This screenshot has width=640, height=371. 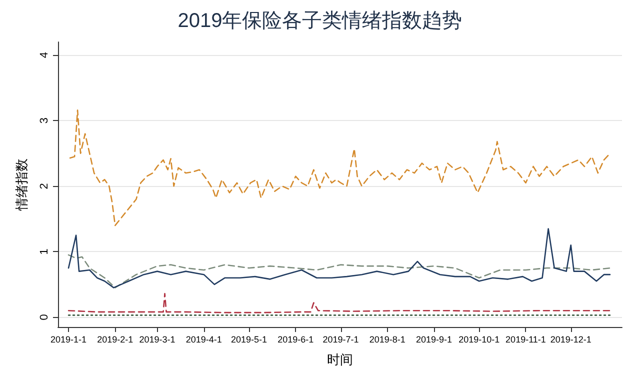 What do you see at coordinates (526, 339) in the screenshot?
I see `x-tick-label: 2019-11-1` at bounding box center [526, 339].